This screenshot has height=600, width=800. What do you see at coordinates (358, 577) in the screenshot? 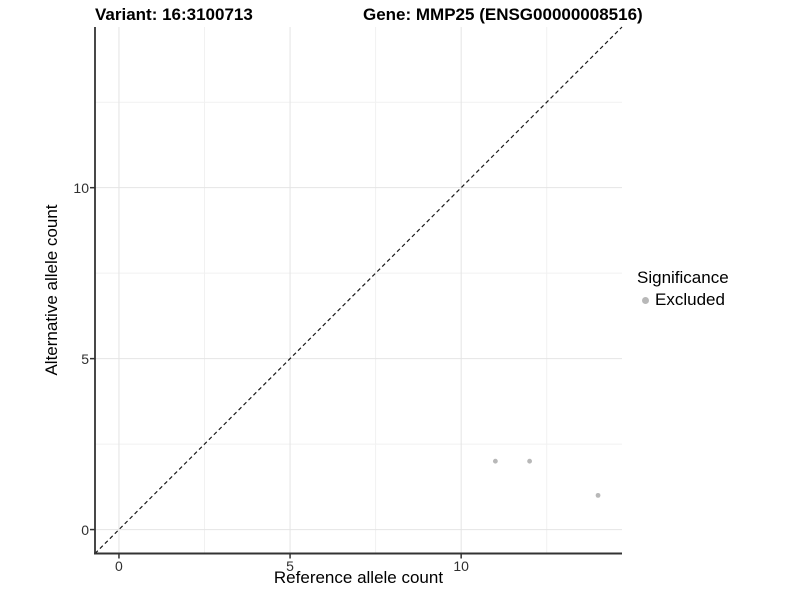
I see `x-axis-title: Reference allele count` at bounding box center [358, 577].